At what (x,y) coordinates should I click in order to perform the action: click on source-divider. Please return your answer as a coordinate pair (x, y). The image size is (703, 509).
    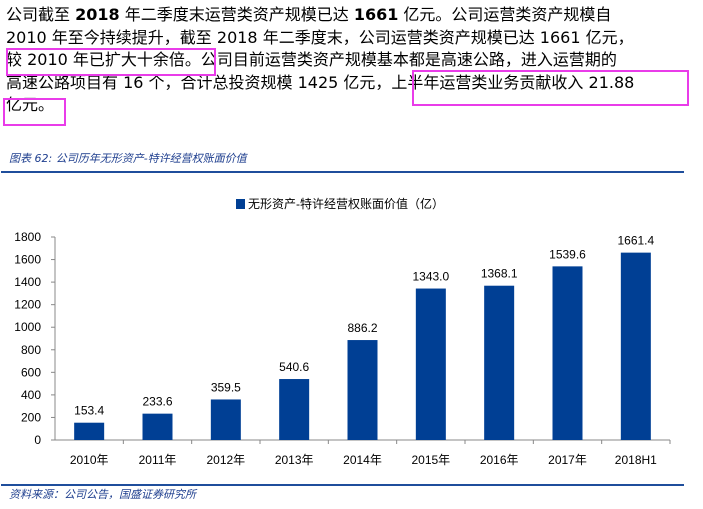
    Looking at the image, I should click on (342, 485).